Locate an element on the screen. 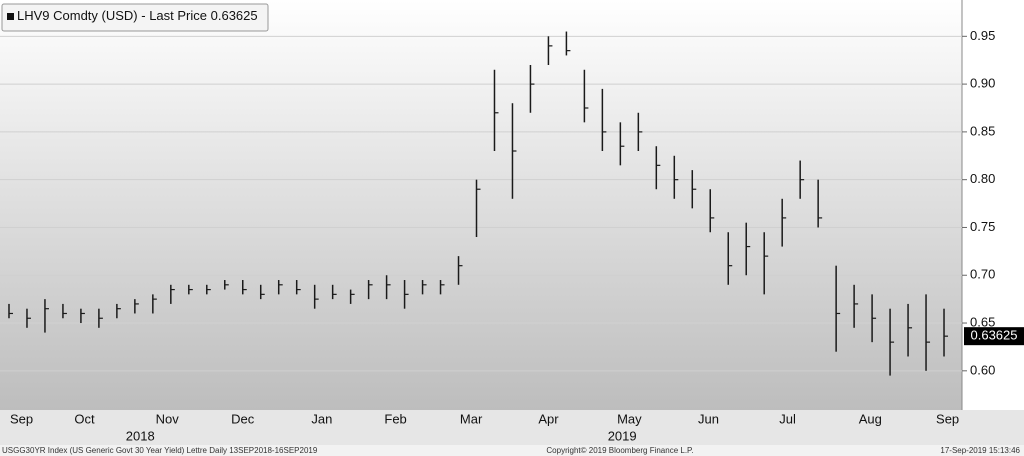 The width and height of the screenshot is (1024, 456). footer-right: 17-Sep-2019 15:13:46 is located at coordinates (980, 450).